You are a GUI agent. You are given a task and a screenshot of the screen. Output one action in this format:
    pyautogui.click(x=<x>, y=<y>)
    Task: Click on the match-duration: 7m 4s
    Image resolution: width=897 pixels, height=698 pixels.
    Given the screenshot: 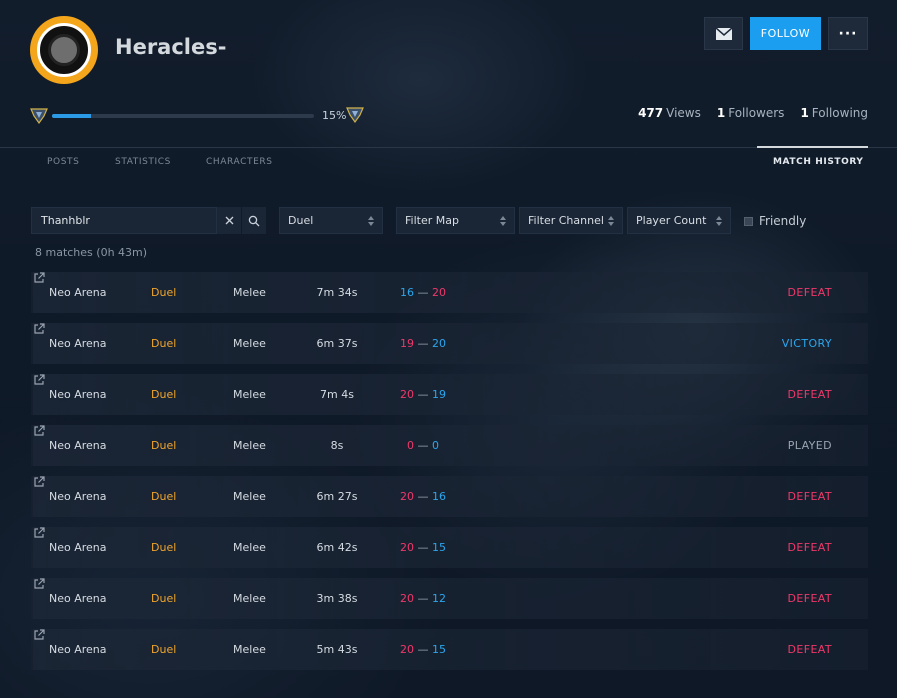 What is the action you would take?
    pyautogui.click(x=337, y=394)
    